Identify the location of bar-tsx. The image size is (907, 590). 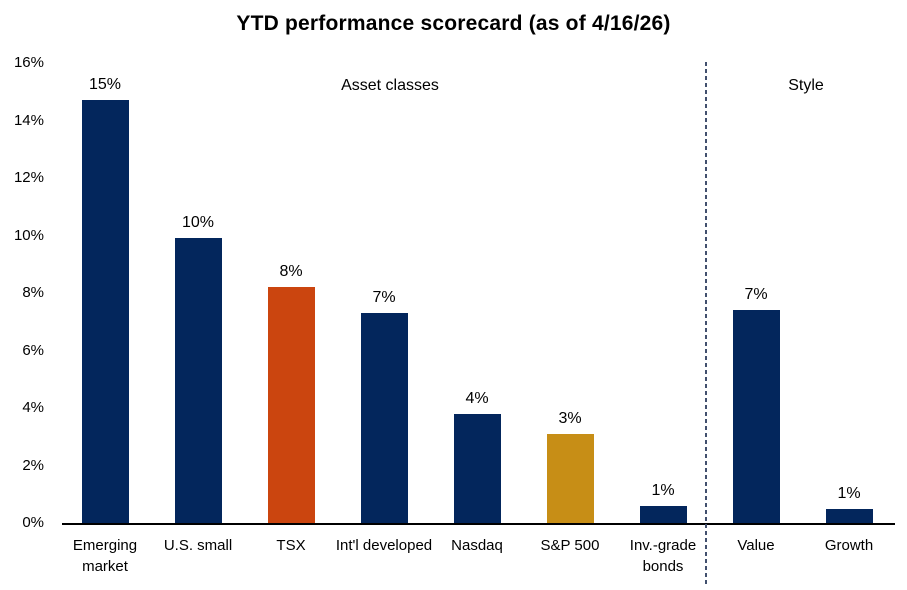
(291, 405).